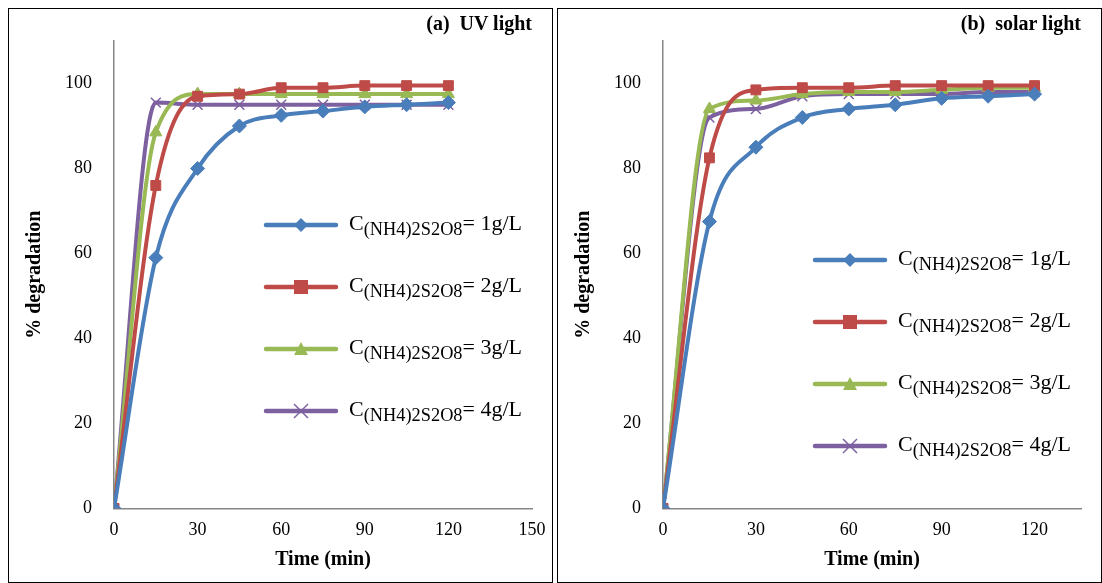 Image resolution: width=1102 pixels, height=583 pixels. What do you see at coordinates (479, 24) in the screenshot?
I see `chart-title: (a) UV light` at bounding box center [479, 24].